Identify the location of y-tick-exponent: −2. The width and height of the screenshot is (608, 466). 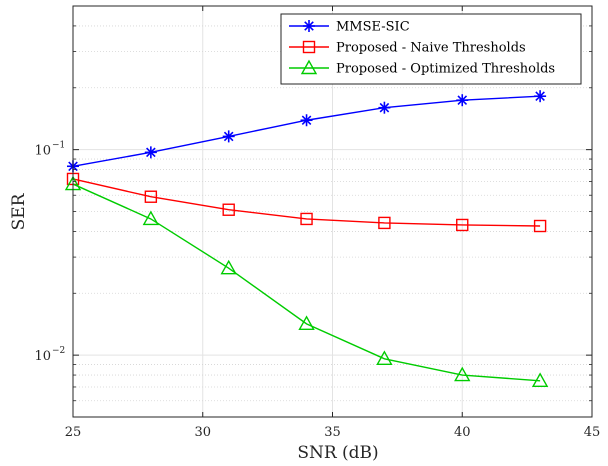
(58, 351).